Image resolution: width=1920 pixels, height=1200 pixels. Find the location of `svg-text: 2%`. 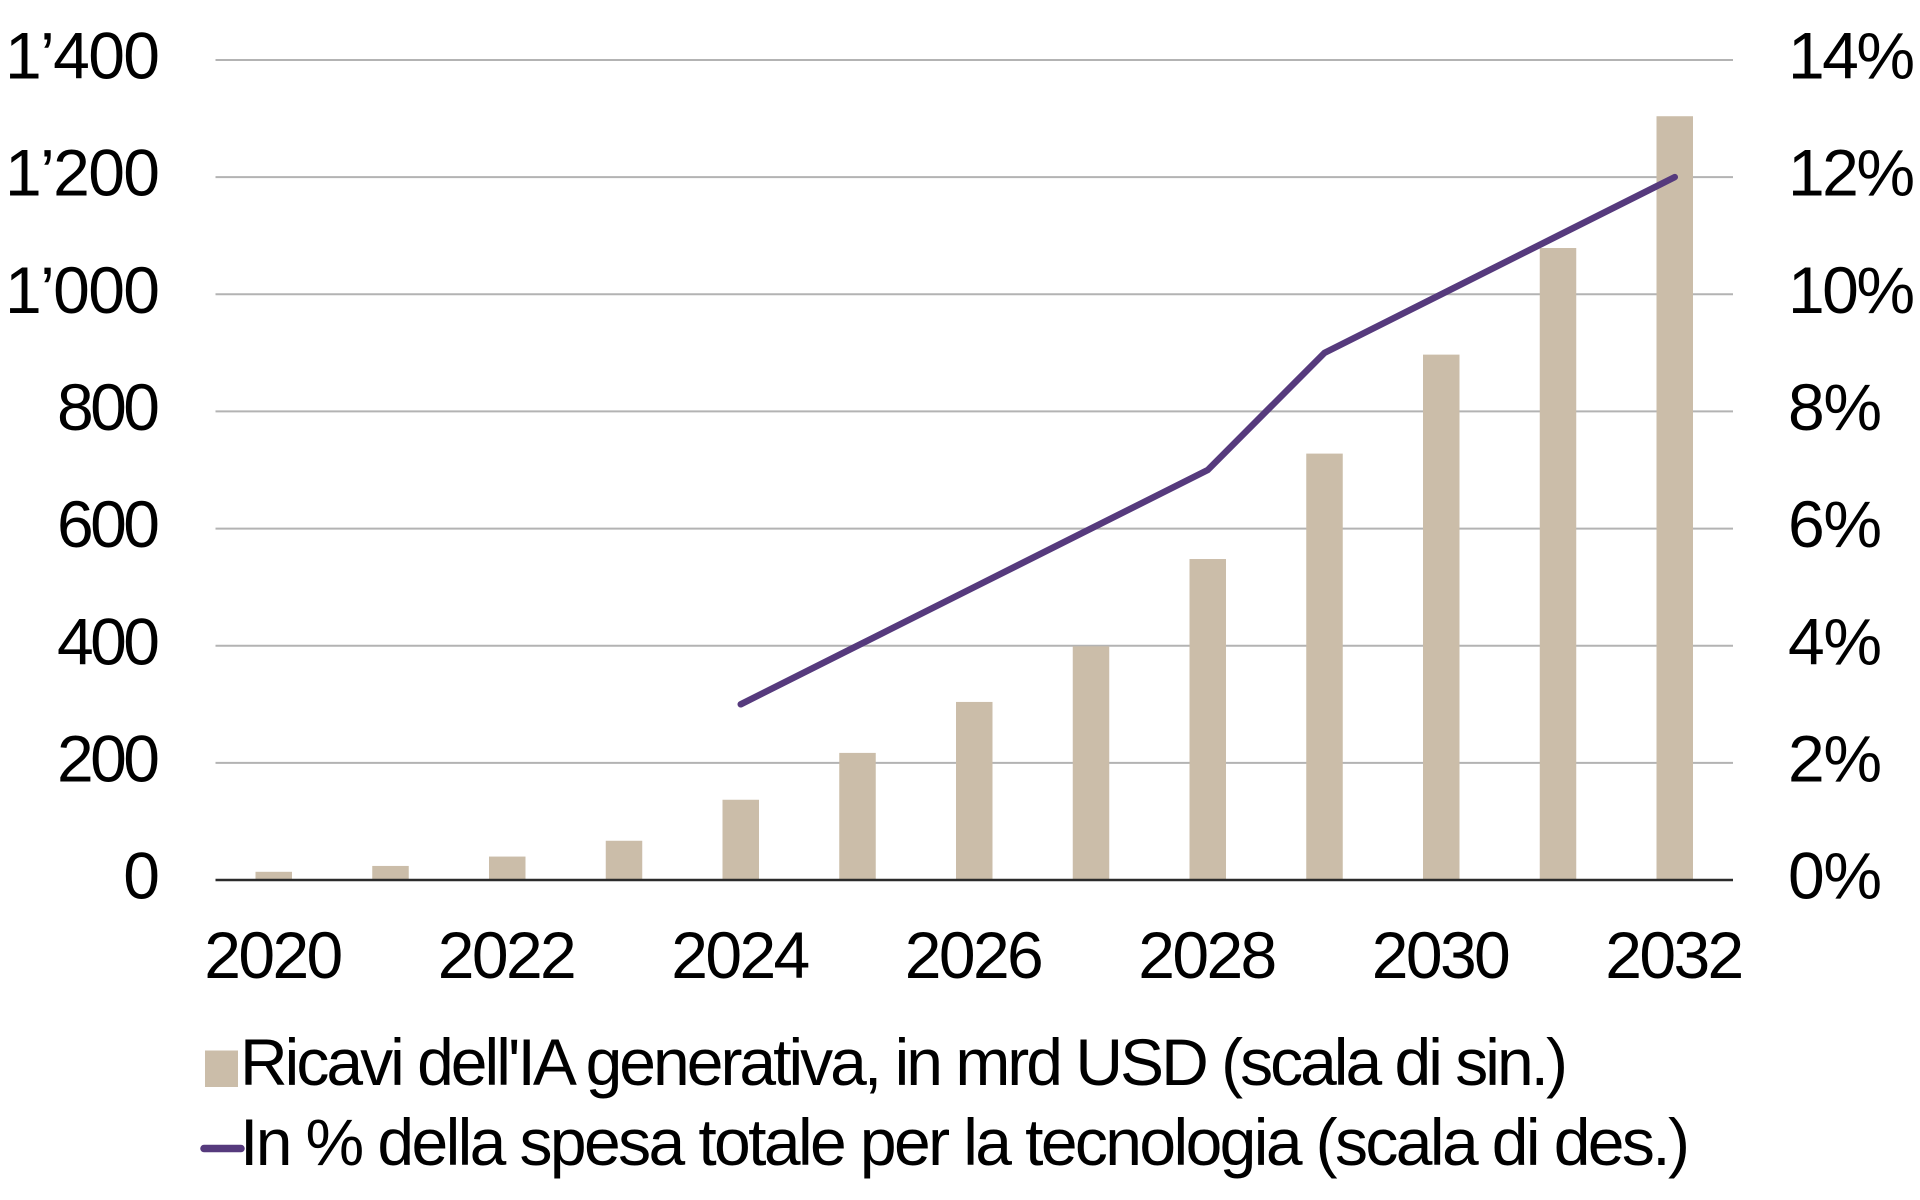

svg-text: 2% is located at coordinates (1835, 759).